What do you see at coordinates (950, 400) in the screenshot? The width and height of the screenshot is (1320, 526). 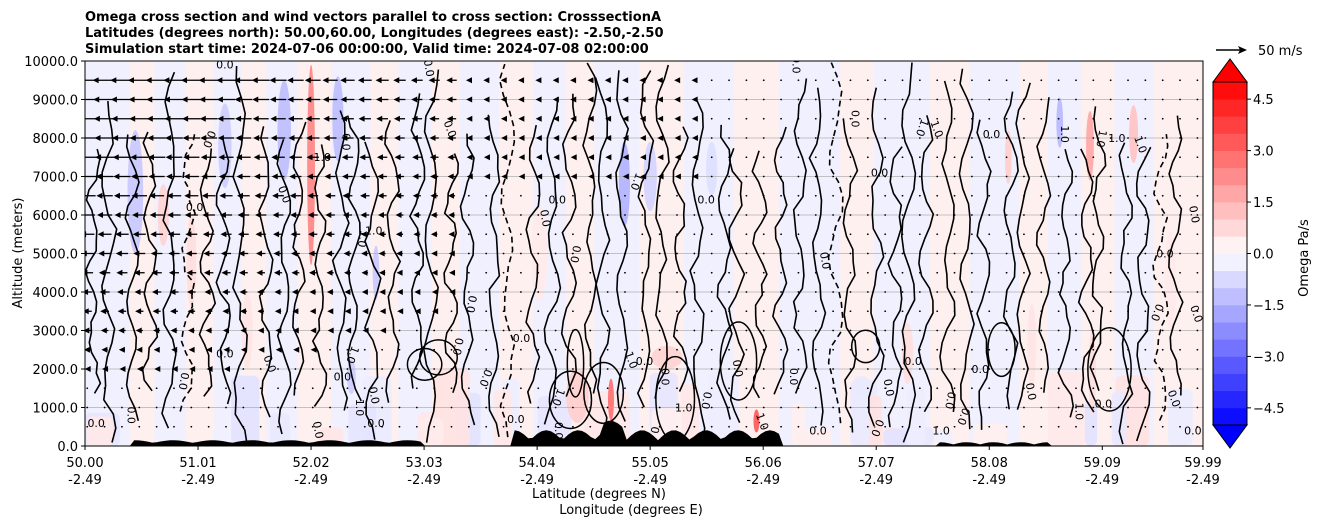 I see `contour-label-43: 0.0` at bounding box center [950, 400].